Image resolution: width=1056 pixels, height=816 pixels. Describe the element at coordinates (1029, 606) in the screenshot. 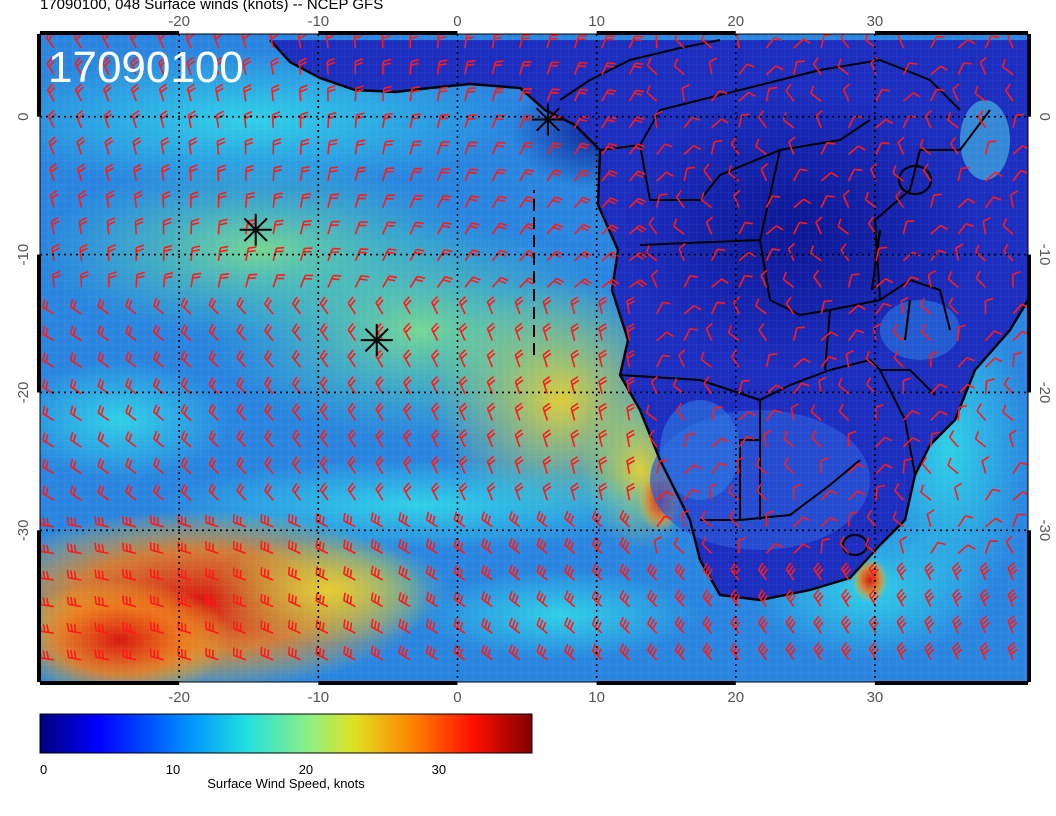

I see `frame-bar-right` at that location.